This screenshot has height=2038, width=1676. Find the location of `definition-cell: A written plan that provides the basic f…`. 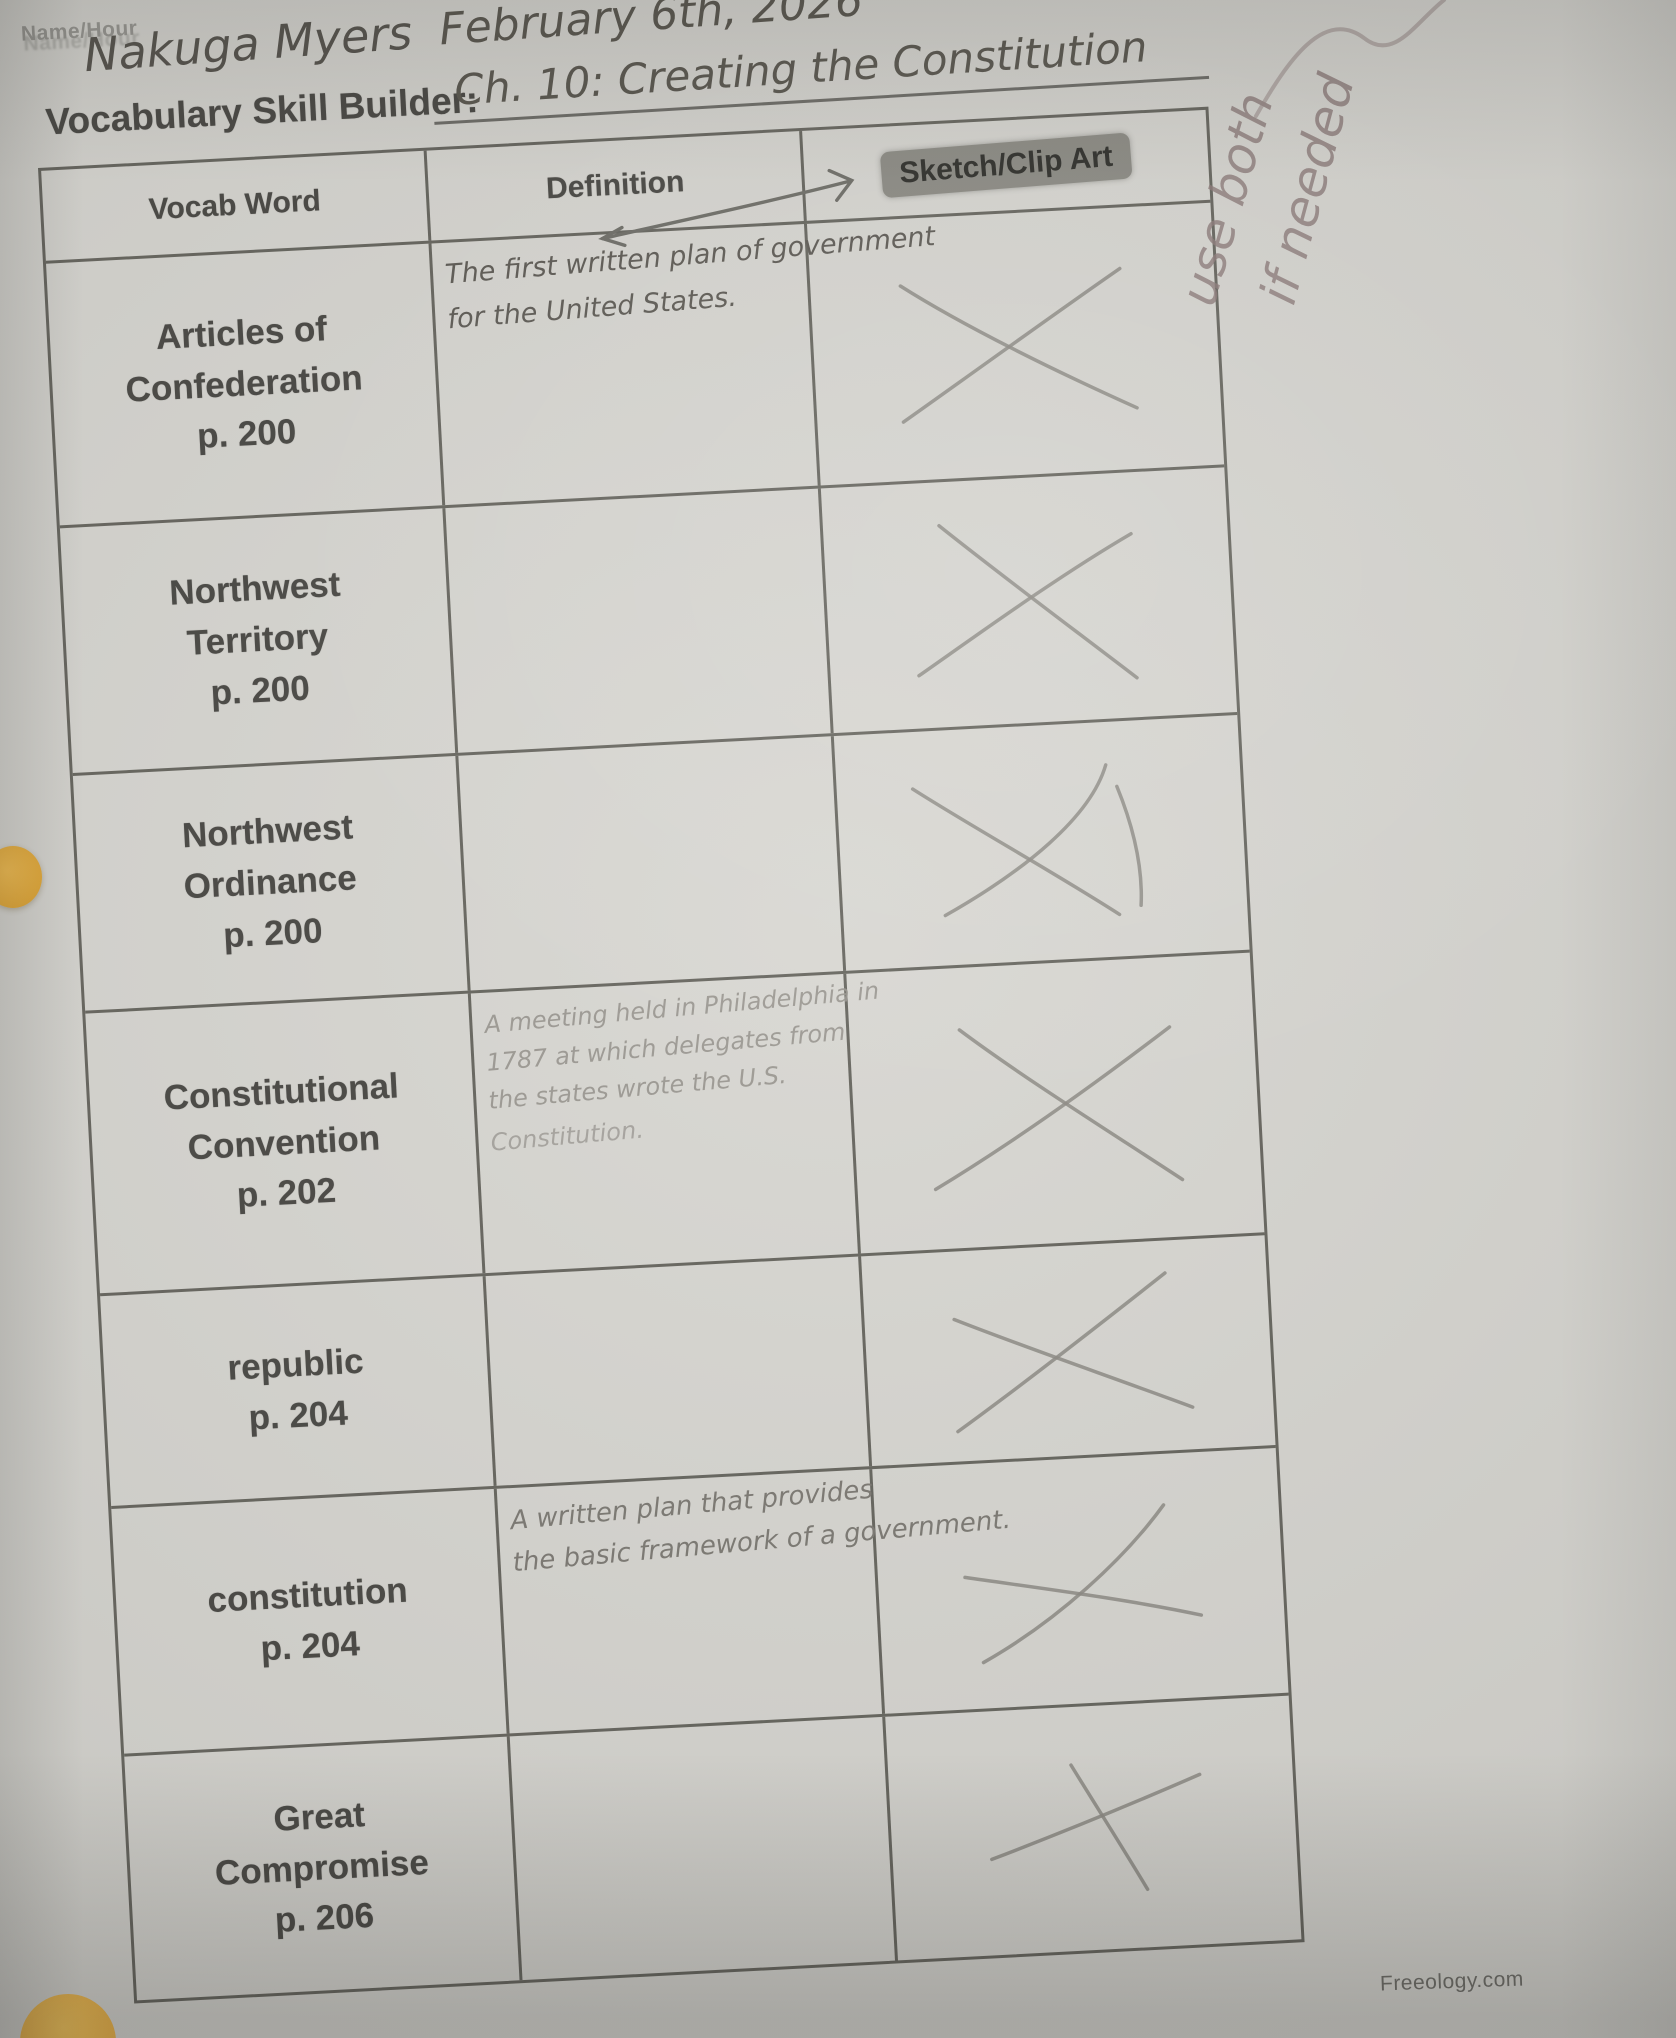

definition-cell: A written plan that provides the basic f… is located at coordinates (754, 1601).